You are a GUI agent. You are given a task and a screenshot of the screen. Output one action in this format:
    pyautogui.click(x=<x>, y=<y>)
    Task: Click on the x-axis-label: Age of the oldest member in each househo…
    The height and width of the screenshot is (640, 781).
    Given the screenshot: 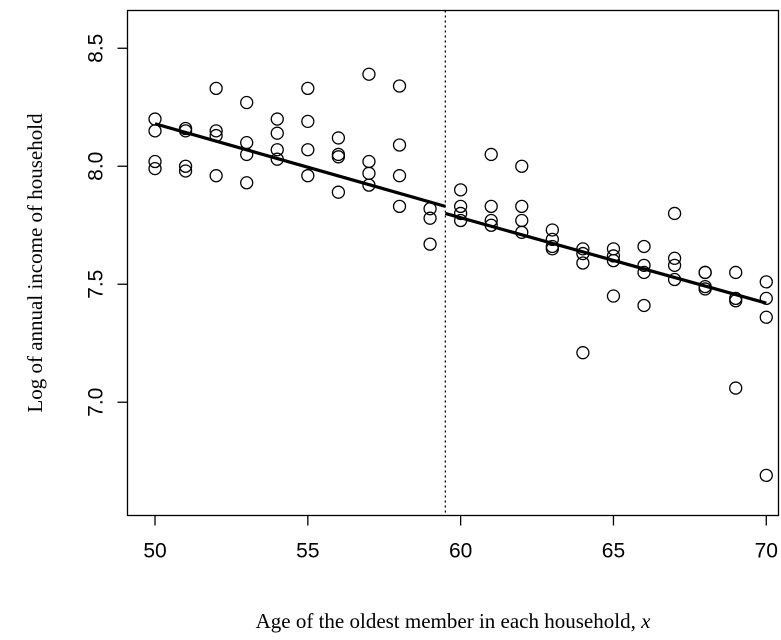 What is the action you would take?
    pyautogui.click(x=453, y=621)
    